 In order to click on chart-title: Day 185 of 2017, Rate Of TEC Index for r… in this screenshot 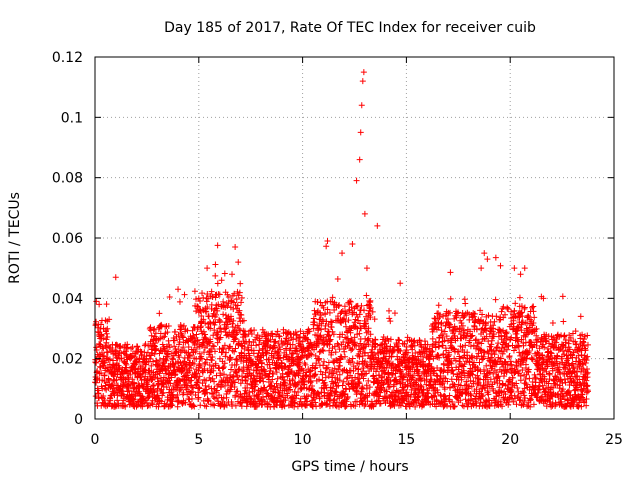, I will do `click(350, 28)`.